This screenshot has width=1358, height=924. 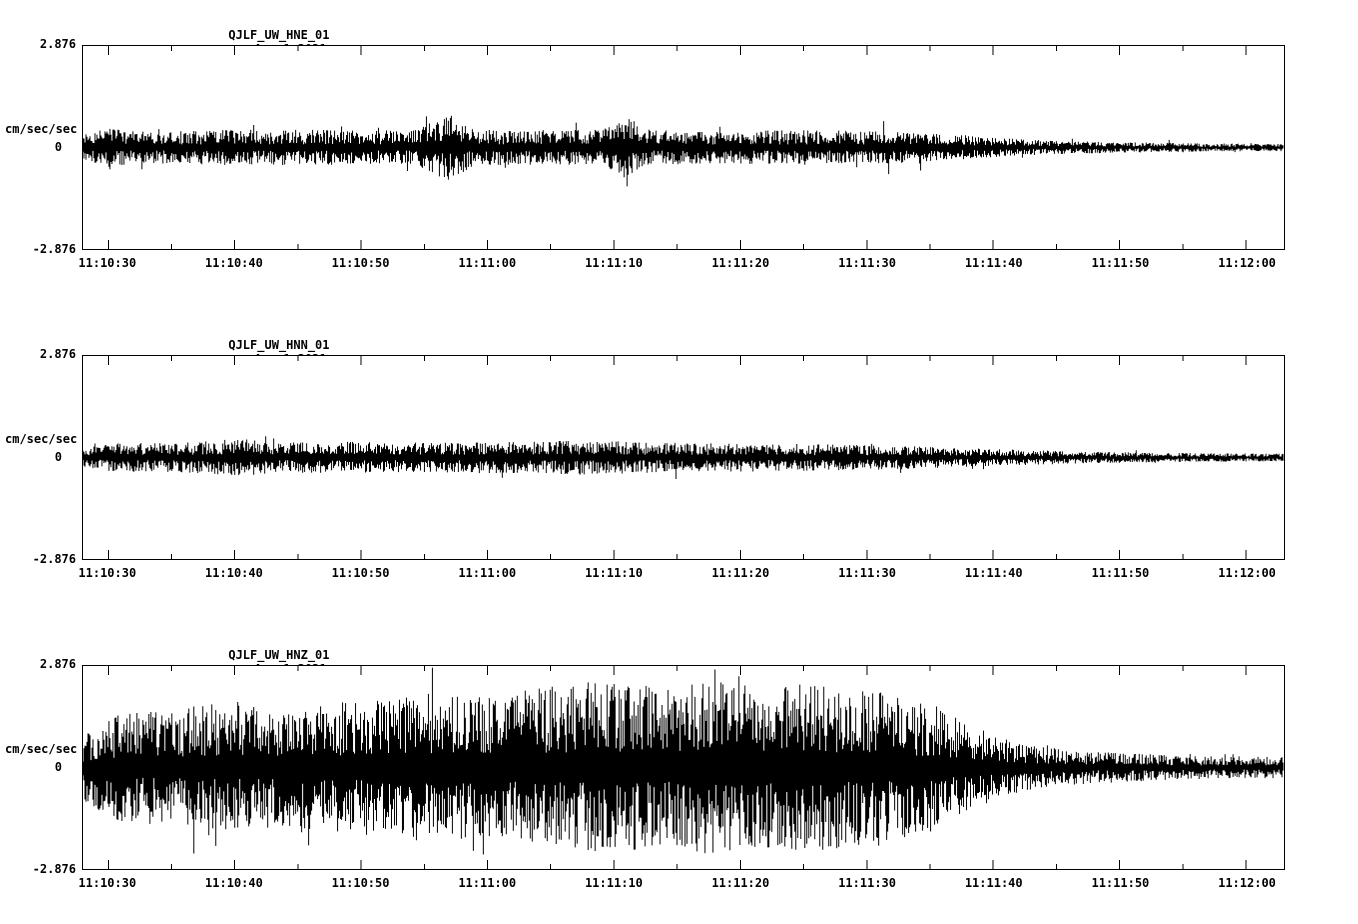 What do you see at coordinates (279, 35) in the screenshot?
I see `station-label: QJLF_UW_HNE_01` at bounding box center [279, 35].